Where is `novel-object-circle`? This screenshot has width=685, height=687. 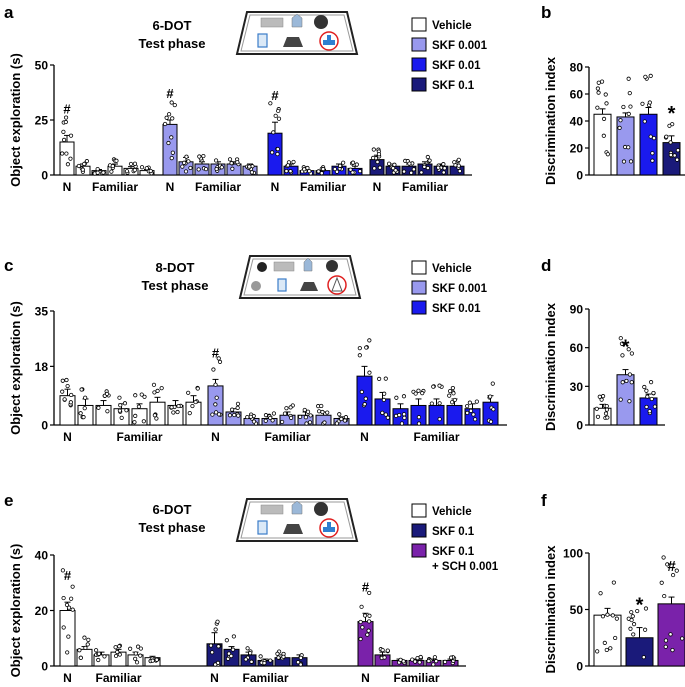 novel-object-circle is located at coordinates (329, 528).